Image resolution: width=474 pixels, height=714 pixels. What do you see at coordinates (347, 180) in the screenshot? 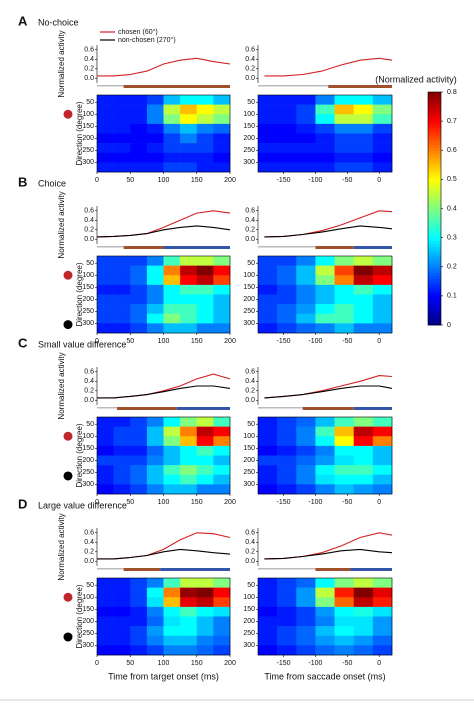
I see `x-tick-label: -50` at bounding box center [347, 180].